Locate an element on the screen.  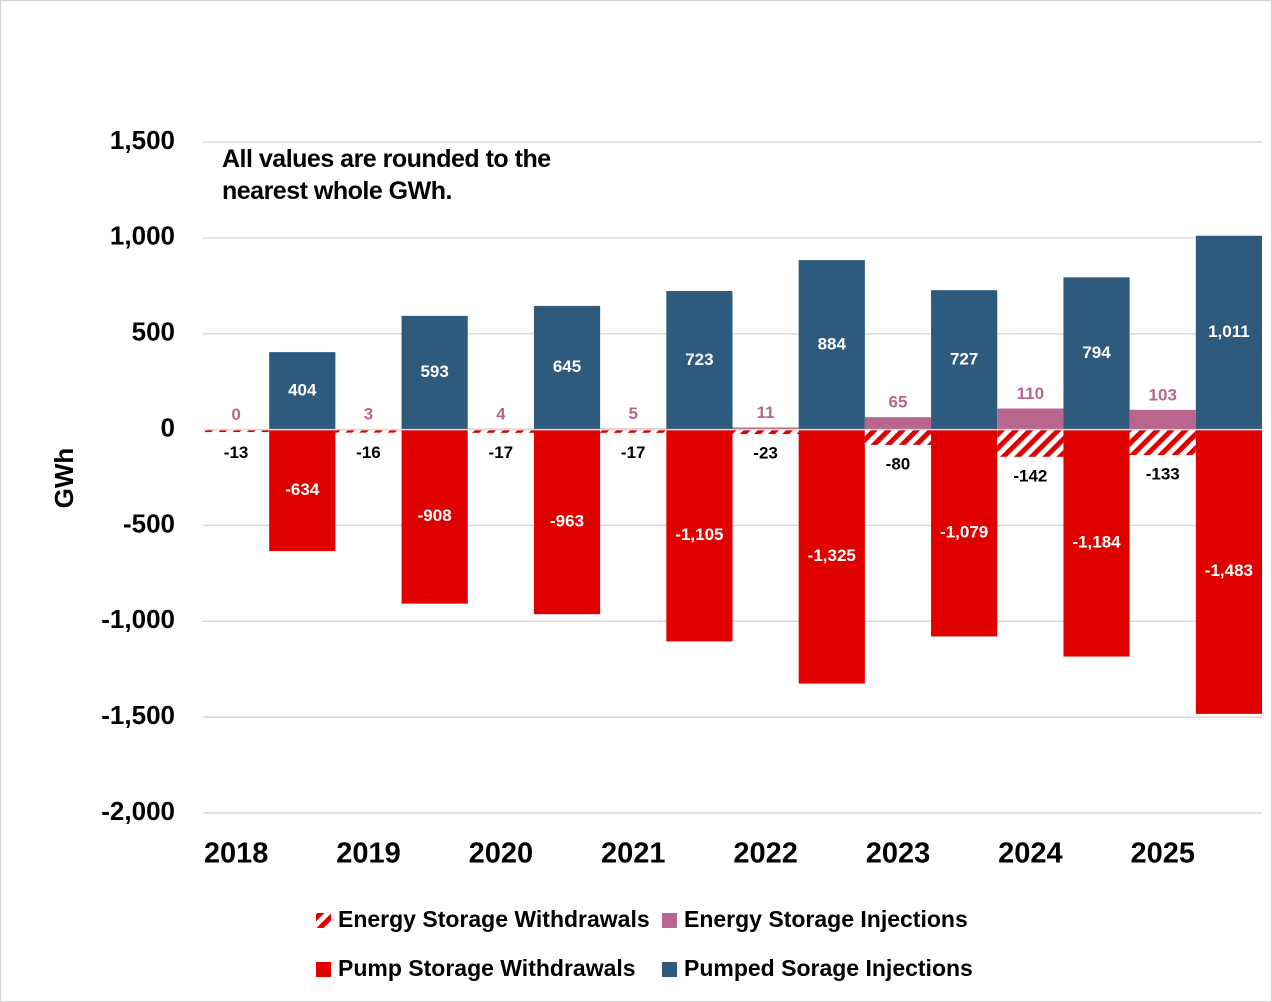
x-tick-label: 2020 is located at coordinates (501, 854).